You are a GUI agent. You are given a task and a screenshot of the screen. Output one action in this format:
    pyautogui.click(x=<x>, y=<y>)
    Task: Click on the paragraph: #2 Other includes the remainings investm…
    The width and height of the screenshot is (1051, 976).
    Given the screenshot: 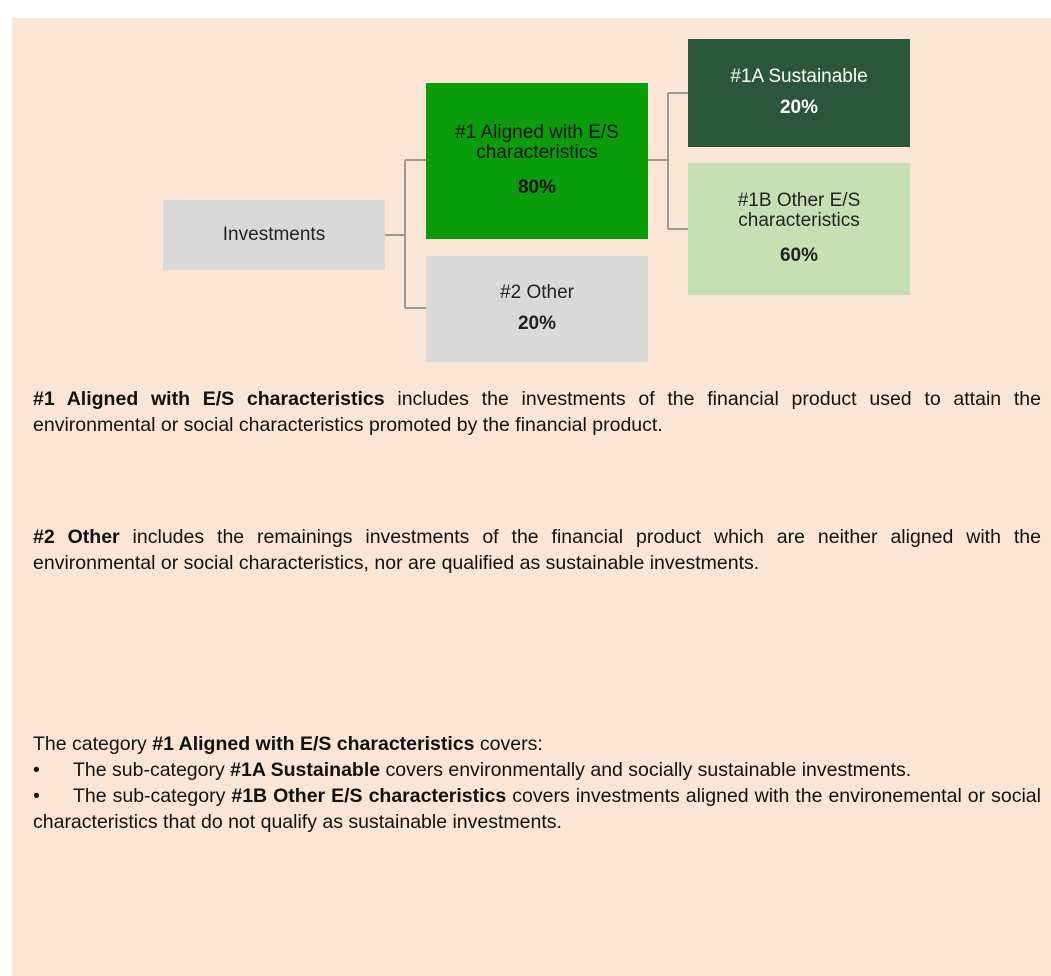 What is the action you would take?
    pyautogui.click(x=537, y=550)
    